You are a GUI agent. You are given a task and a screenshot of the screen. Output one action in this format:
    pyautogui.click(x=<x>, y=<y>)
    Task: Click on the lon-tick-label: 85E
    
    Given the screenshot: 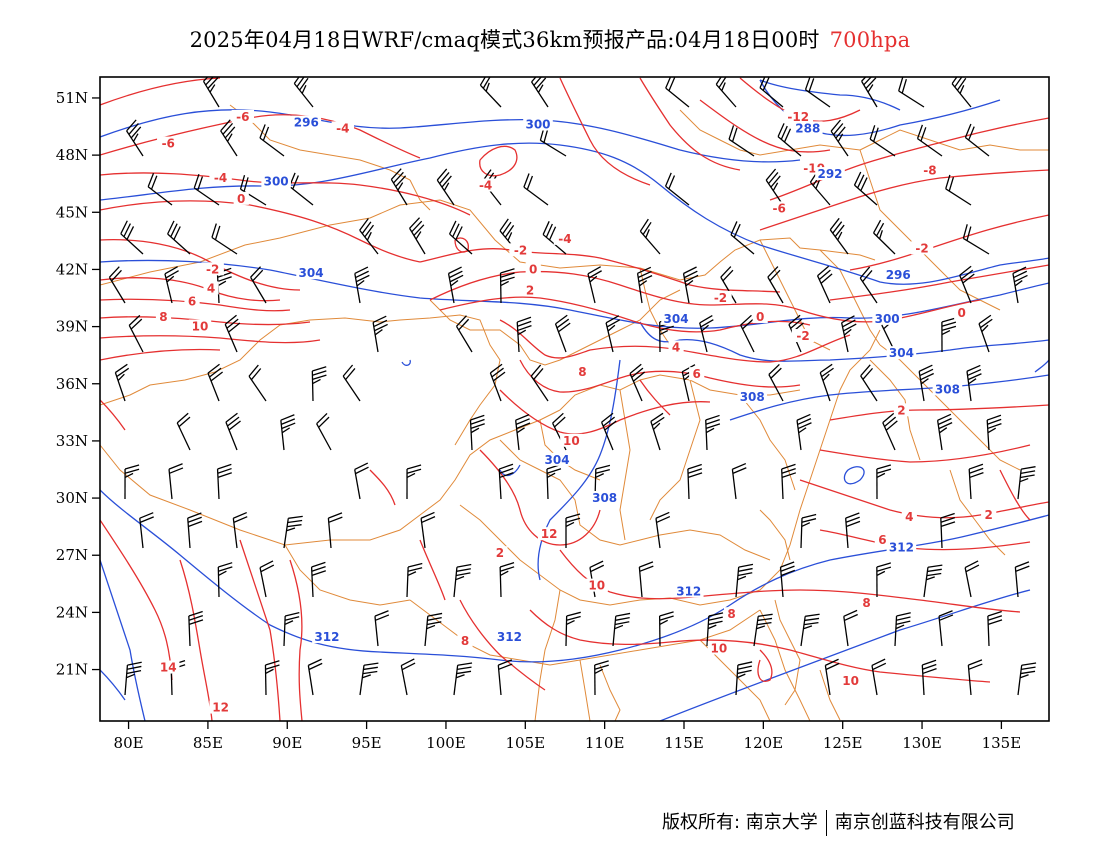 What is the action you would take?
    pyautogui.click(x=208, y=743)
    